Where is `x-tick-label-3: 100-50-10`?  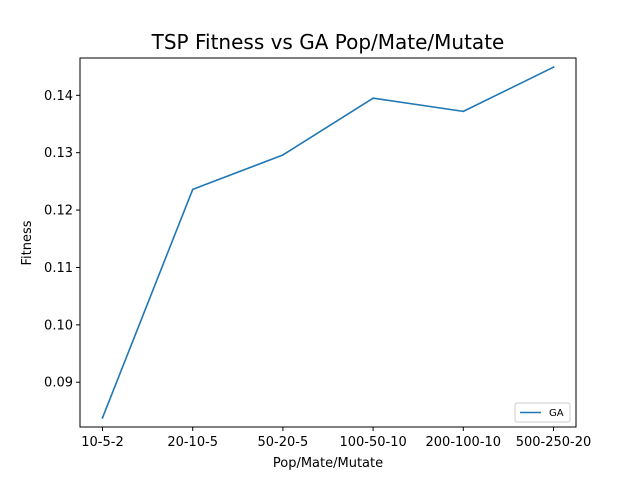 x-tick-label-3: 100-50-10 is located at coordinates (372, 442).